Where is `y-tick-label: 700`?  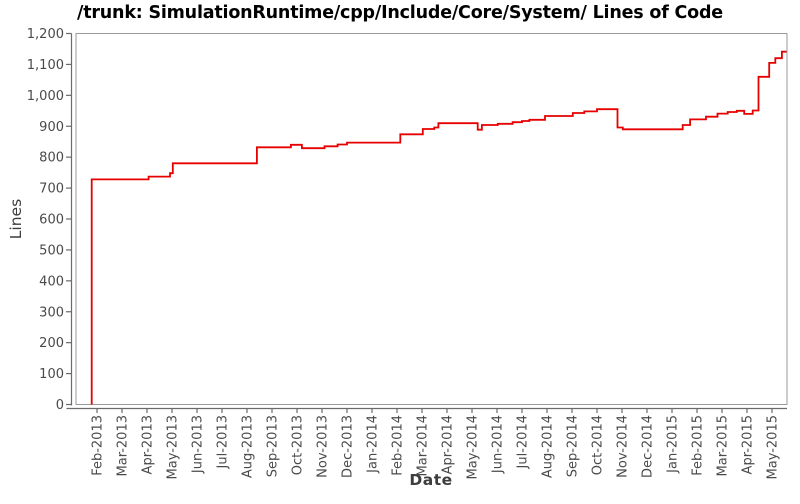 y-tick-label: 700 is located at coordinates (51, 189).